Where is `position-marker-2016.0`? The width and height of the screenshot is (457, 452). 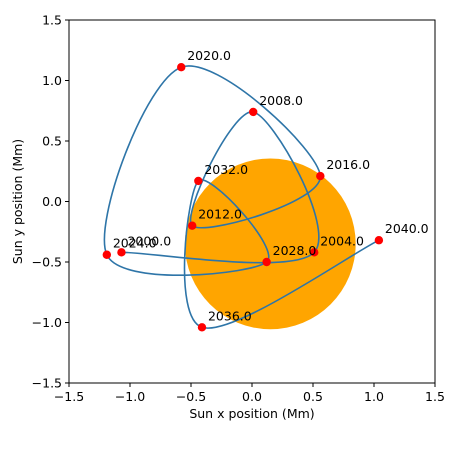 position-marker-2016.0 is located at coordinates (320, 176).